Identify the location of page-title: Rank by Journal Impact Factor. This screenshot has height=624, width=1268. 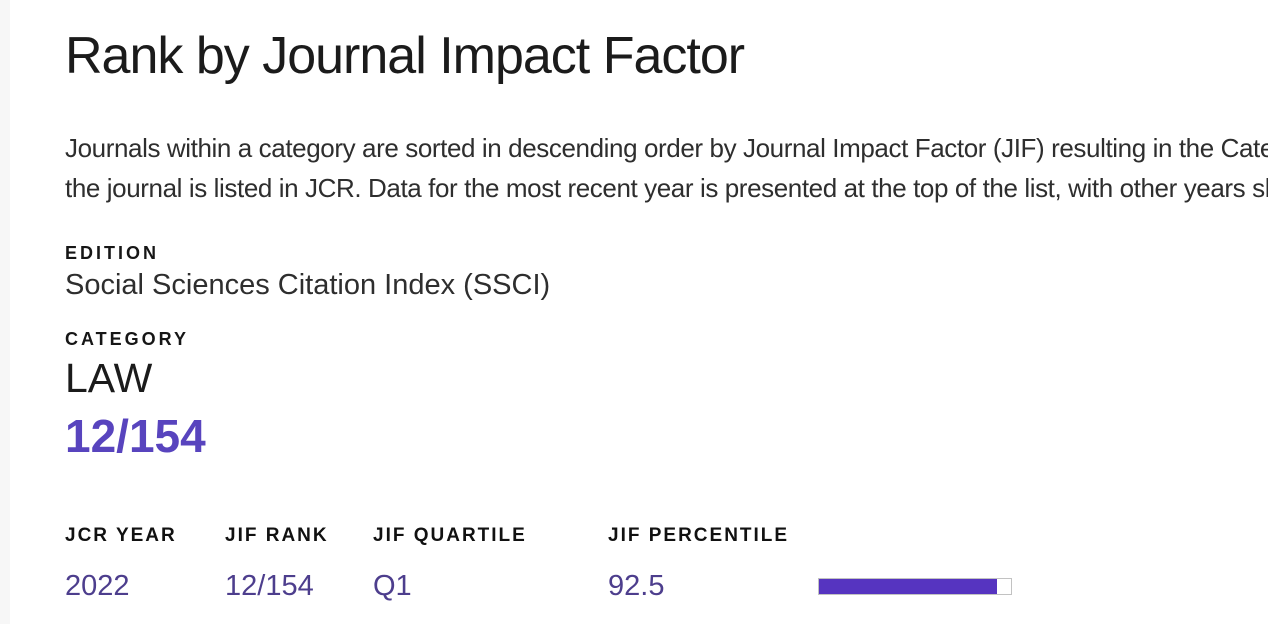
(405, 56).